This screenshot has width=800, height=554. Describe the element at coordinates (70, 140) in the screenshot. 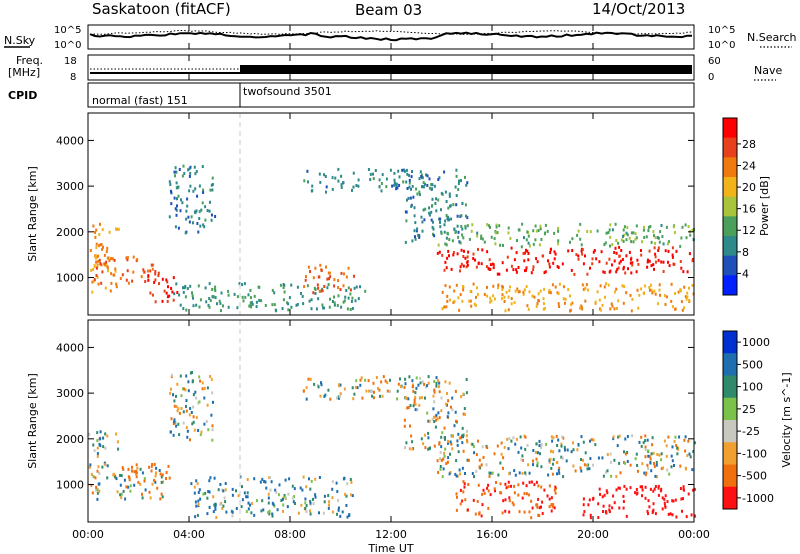

I see `y-tick-label: 4000` at that location.